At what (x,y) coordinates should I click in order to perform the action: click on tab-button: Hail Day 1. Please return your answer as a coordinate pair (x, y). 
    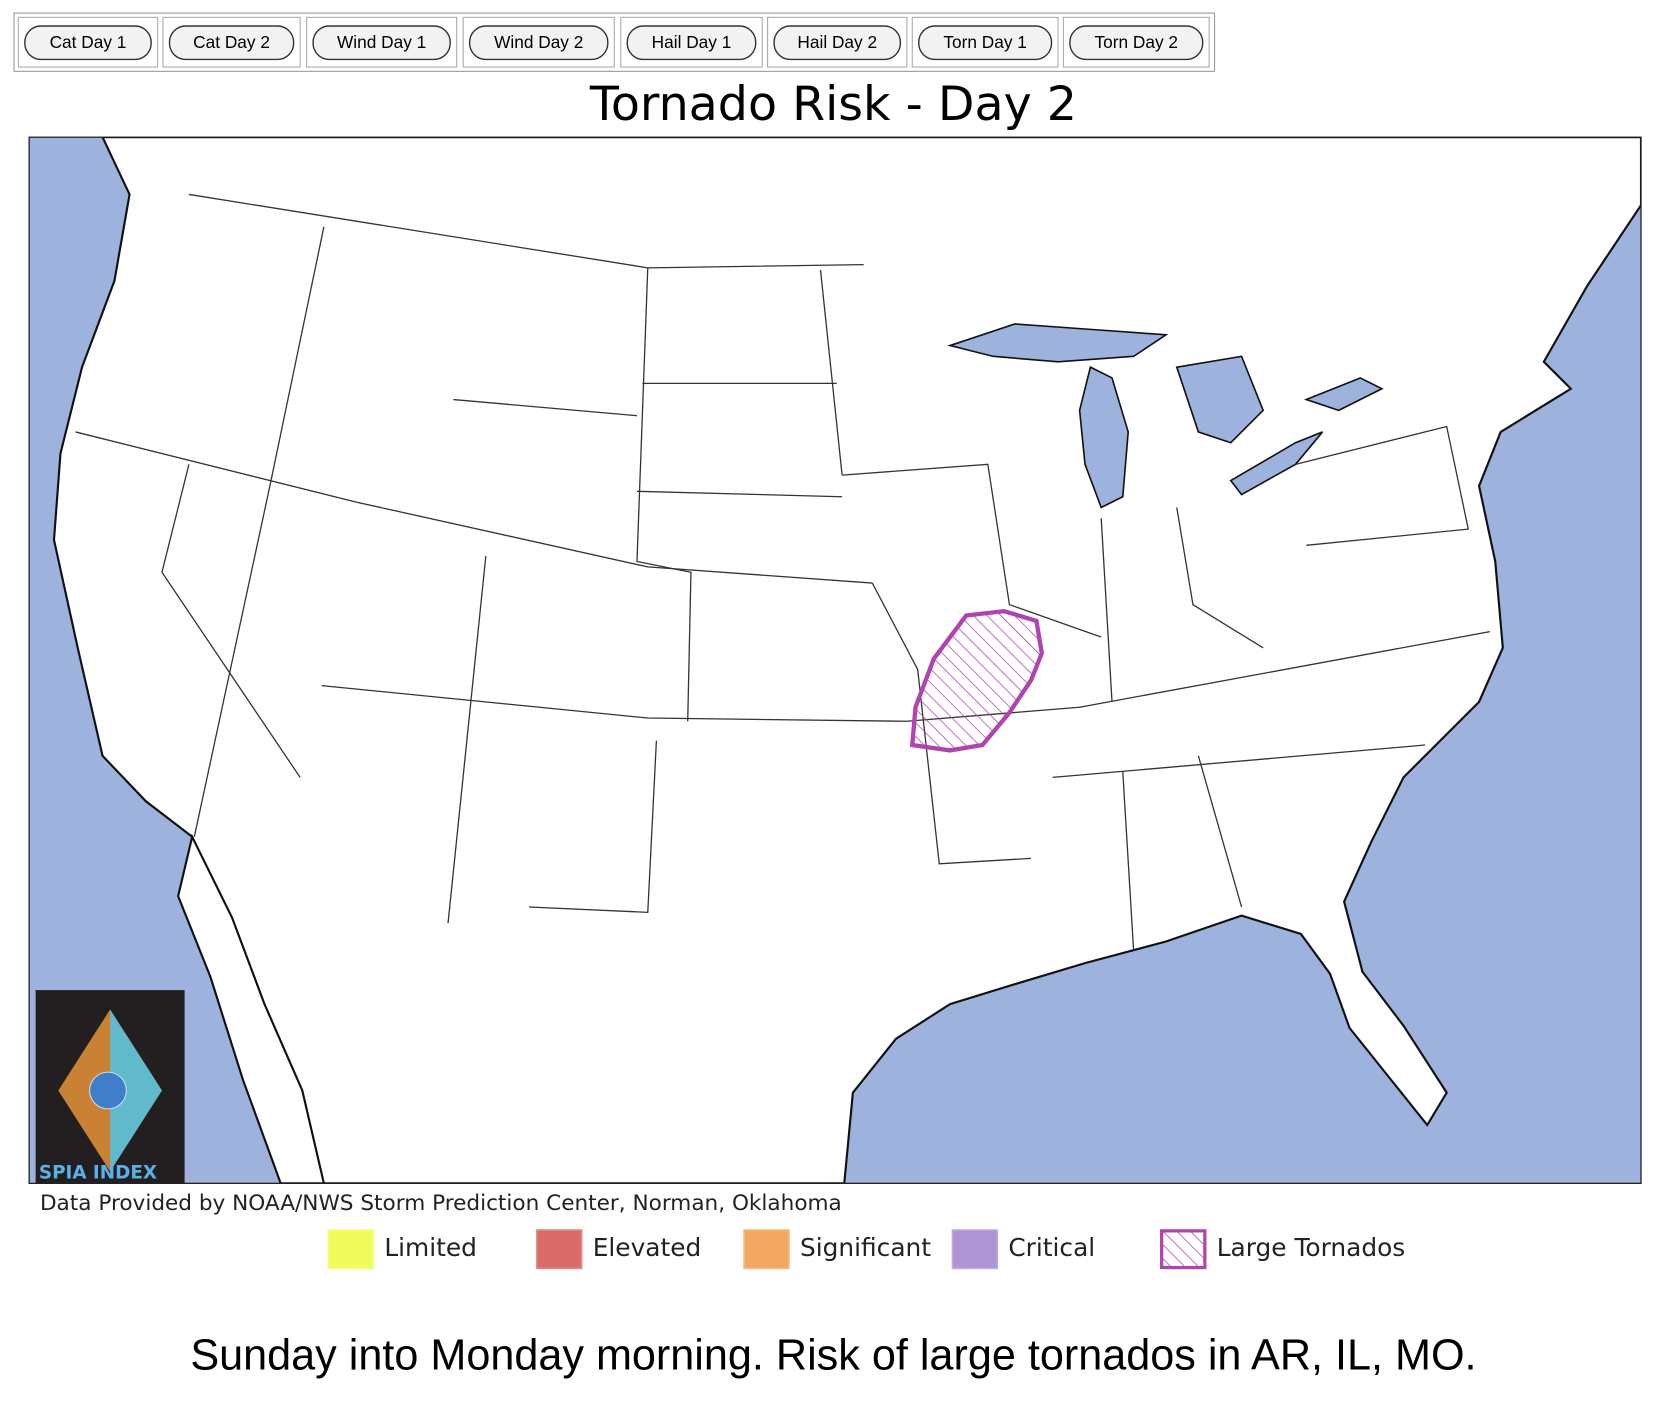
    Looking at the image, I should click on (691, 43).